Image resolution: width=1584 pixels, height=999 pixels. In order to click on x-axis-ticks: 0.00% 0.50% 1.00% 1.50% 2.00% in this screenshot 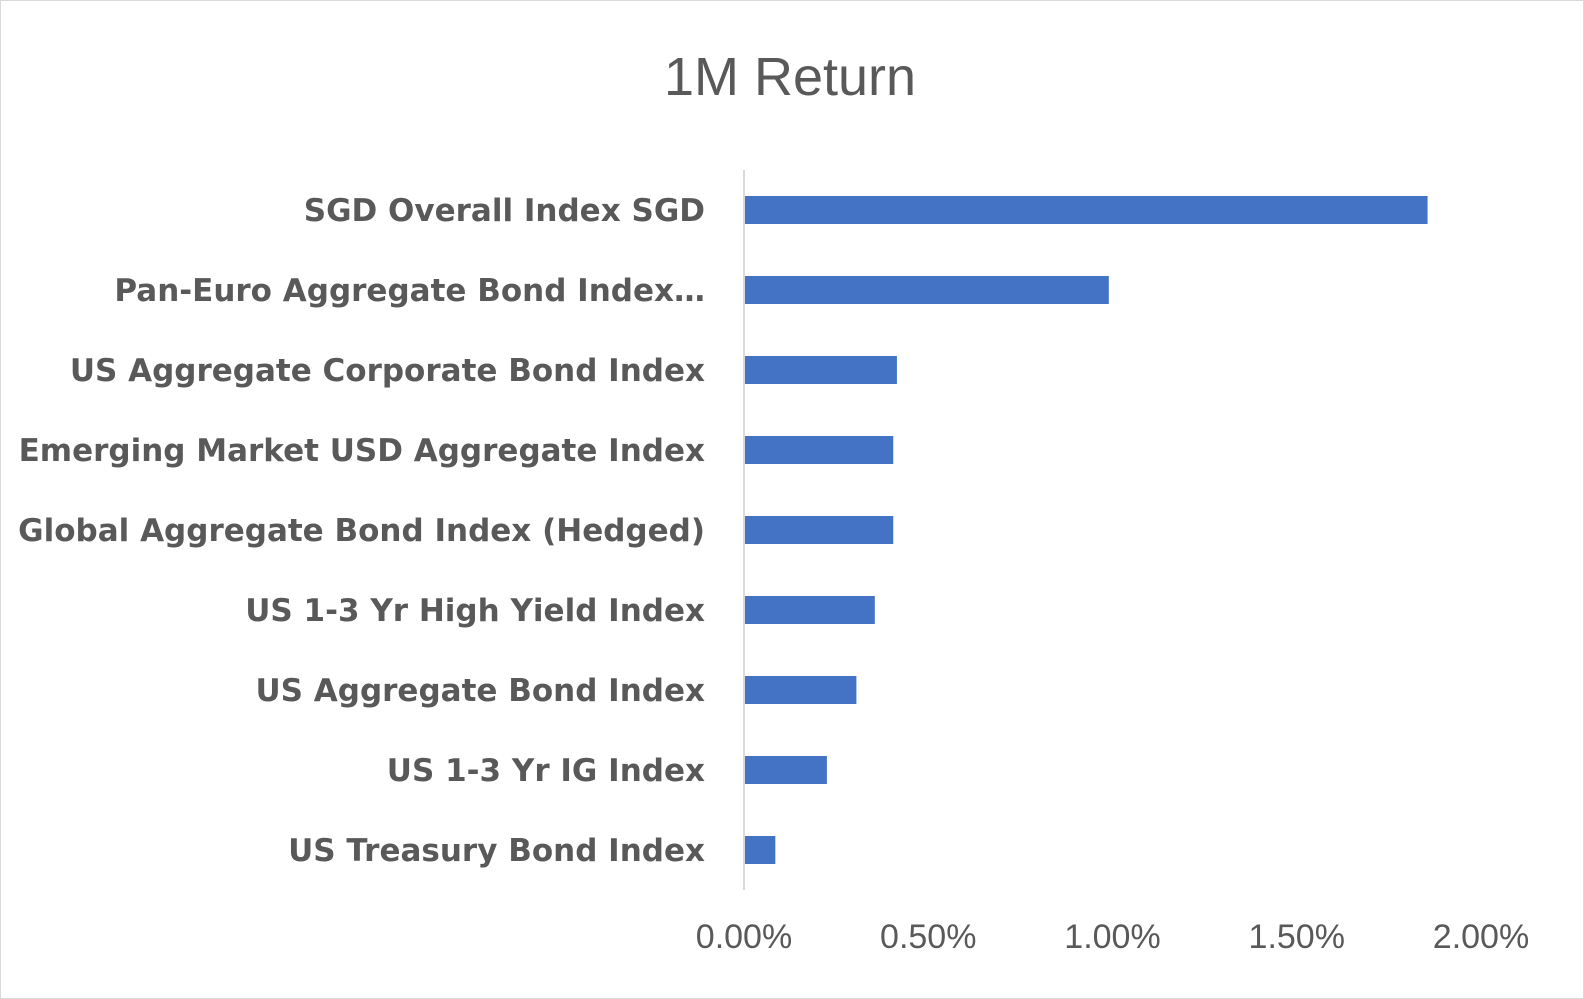, I will do `click(1112, 937)`.